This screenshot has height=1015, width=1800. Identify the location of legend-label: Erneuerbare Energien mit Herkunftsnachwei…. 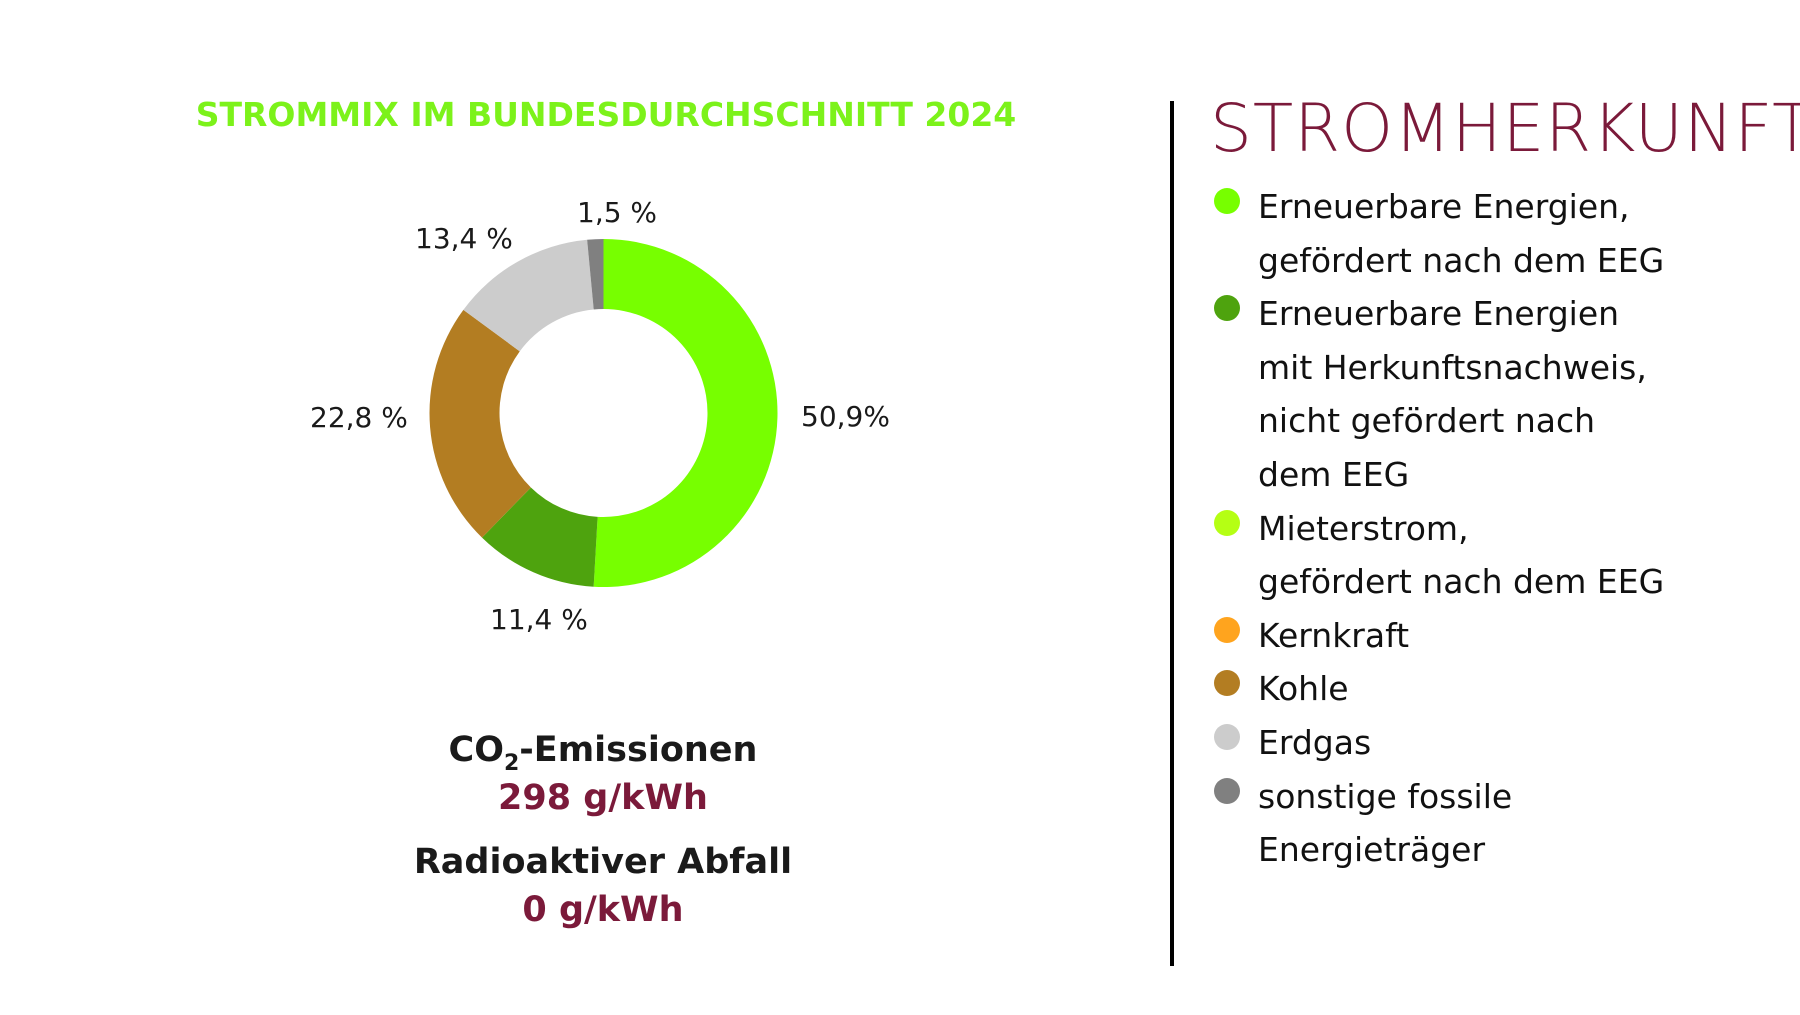
(1461, 394).